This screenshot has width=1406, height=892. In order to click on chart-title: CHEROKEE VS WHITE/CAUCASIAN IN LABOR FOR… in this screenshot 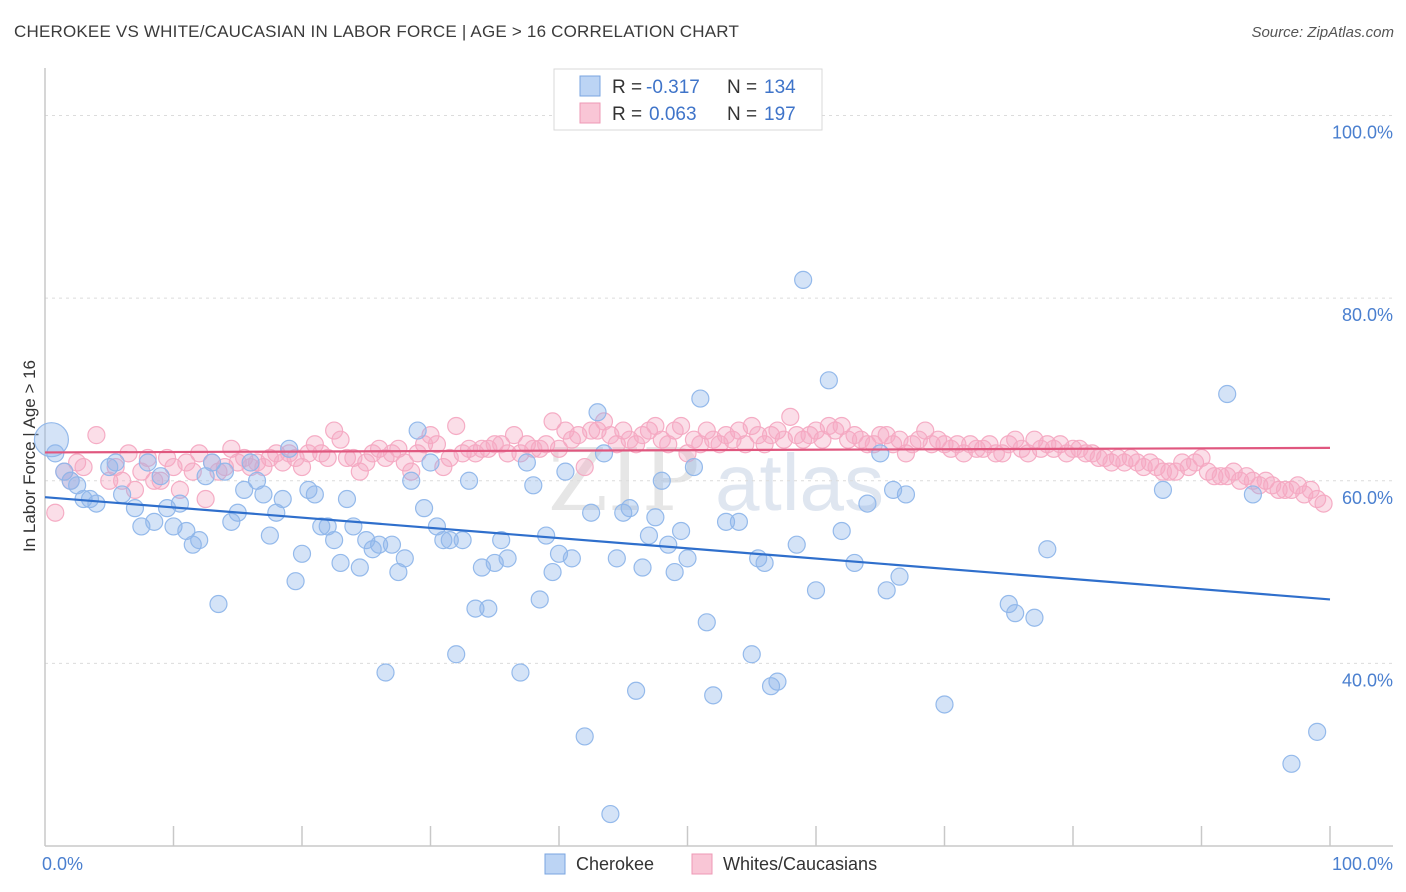, I will do `click(377, 31)`.